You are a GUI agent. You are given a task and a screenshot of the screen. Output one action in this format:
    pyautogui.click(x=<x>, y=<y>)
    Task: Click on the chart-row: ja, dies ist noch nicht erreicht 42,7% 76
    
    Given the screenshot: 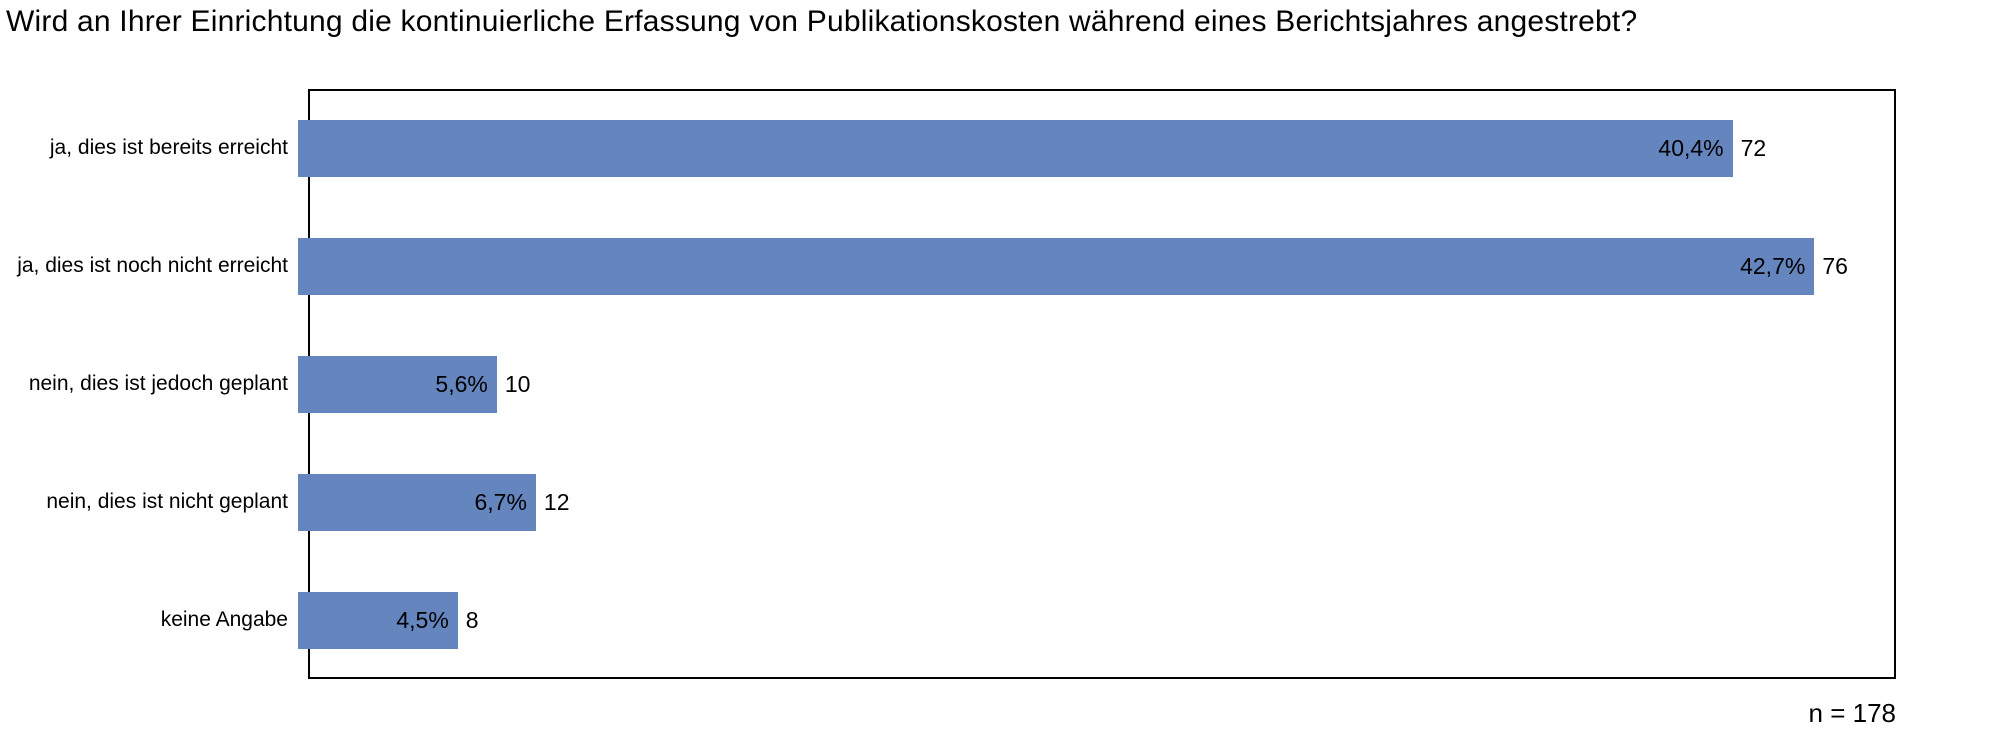 What is the action you would take?
    pyautogui.click(x=948, y=266)
    